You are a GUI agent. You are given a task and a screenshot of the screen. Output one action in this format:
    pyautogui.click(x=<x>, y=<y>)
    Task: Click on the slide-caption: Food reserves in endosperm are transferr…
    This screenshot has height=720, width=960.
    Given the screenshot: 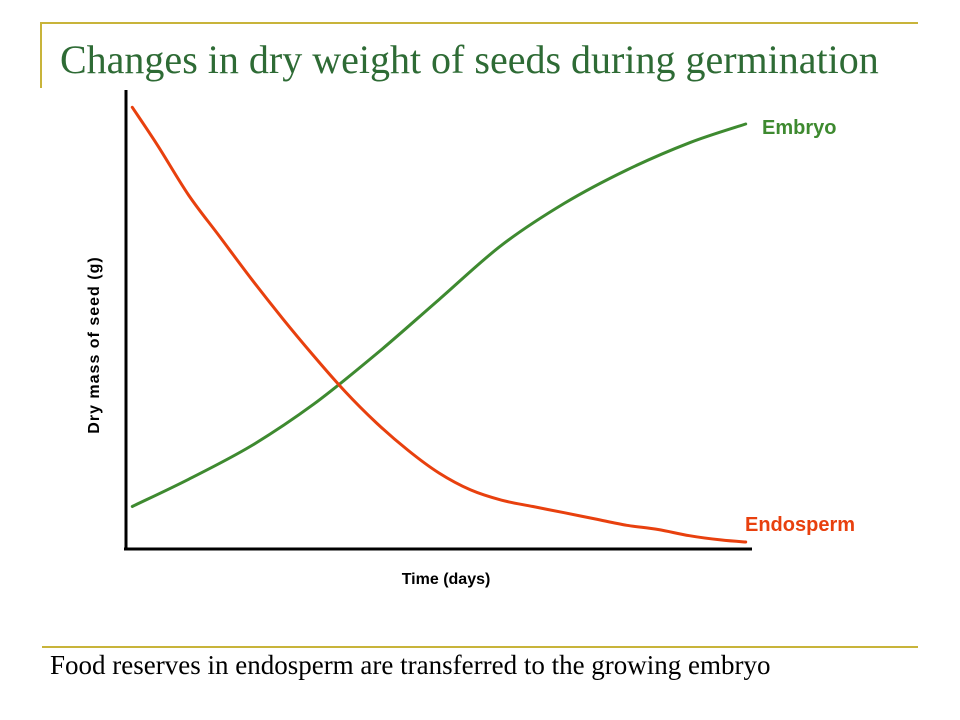 What is the action you would take?
    pyautogui.click(x=410, y=665)
    